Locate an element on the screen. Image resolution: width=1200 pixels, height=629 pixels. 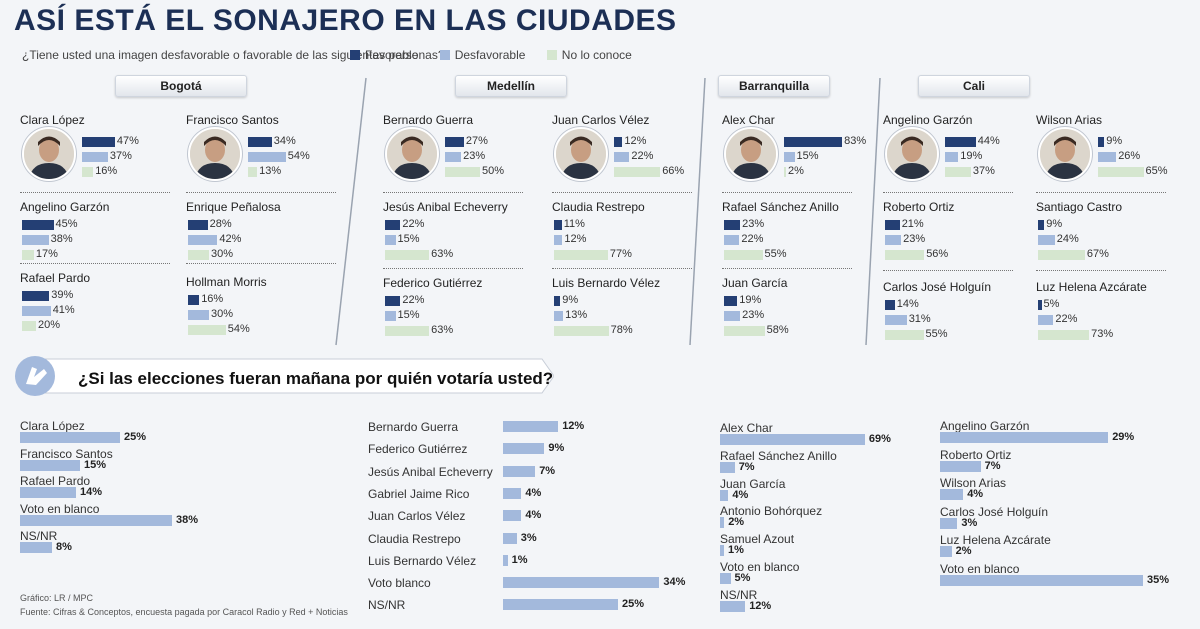
vote-candidate-name: Bernardo Guerra is located at coordinates (413, 427).